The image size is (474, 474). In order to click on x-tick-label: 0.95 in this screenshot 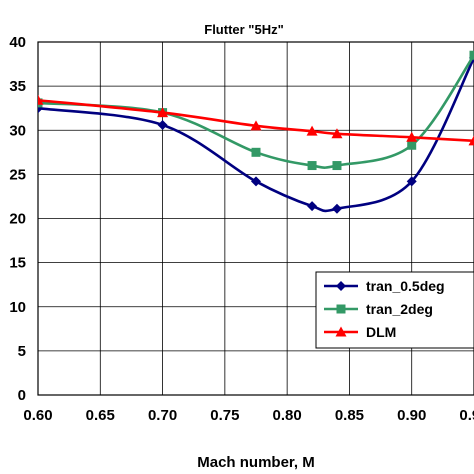, I will do `click(466, 415)`.